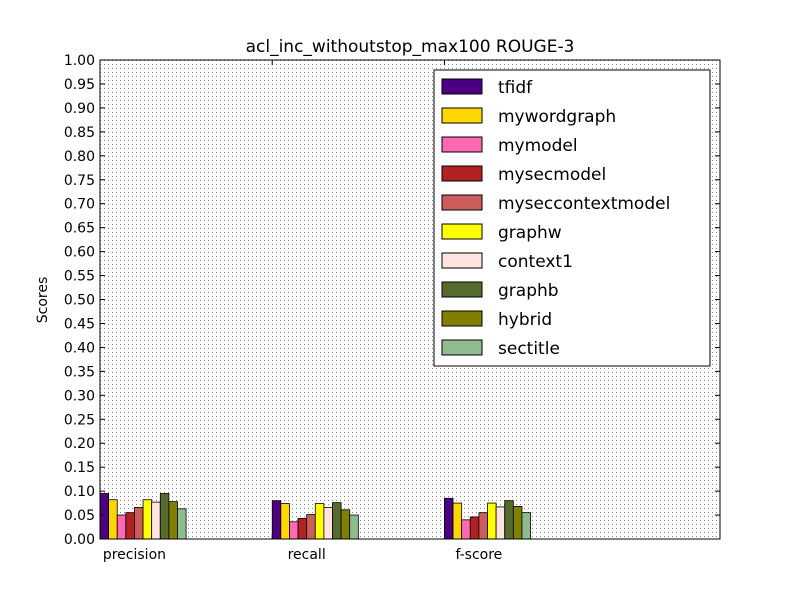  What do you see at coordinates (79, 468) in the screenshot?
I see `y-tick-label: 0.15` at bounding box center [79, 468].